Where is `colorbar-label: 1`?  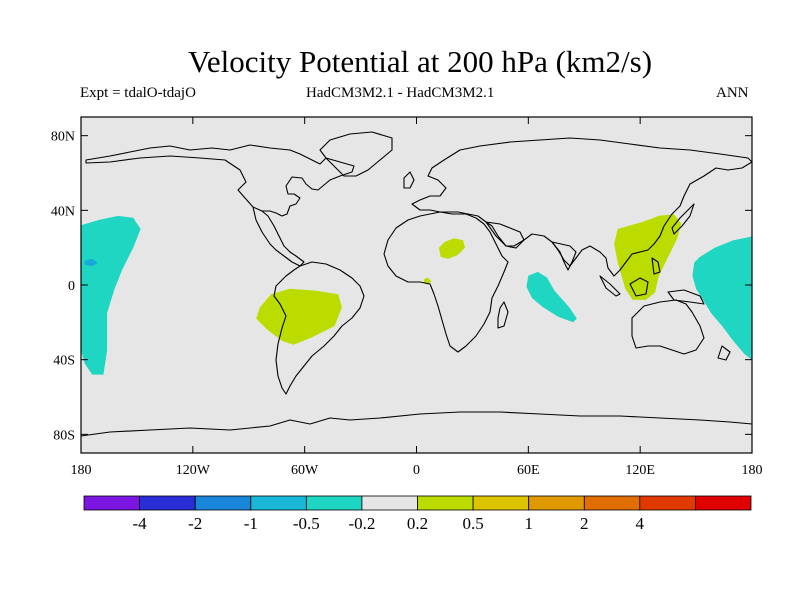 colorbar-label: 1 is located at coordinates (528, 523).